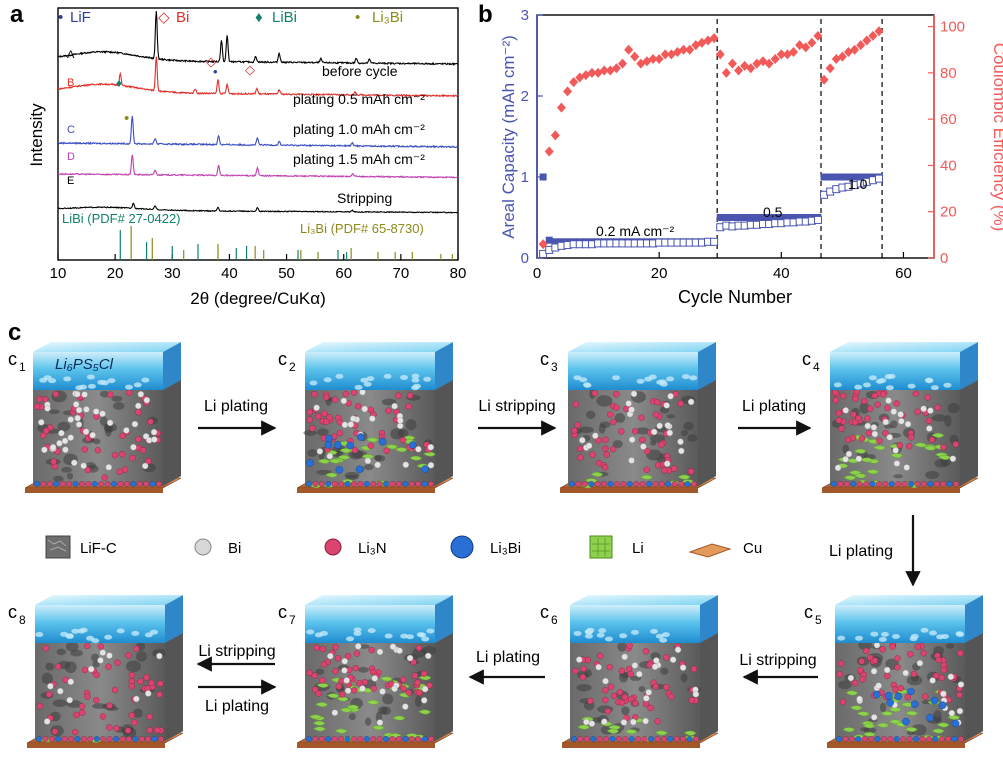 This screenshot has width=1003, height=773. What do you see at coordinates (292, 620) in the screenshot?
I see `block-label-sub-c7: 7` at bounding box center [292, 620].